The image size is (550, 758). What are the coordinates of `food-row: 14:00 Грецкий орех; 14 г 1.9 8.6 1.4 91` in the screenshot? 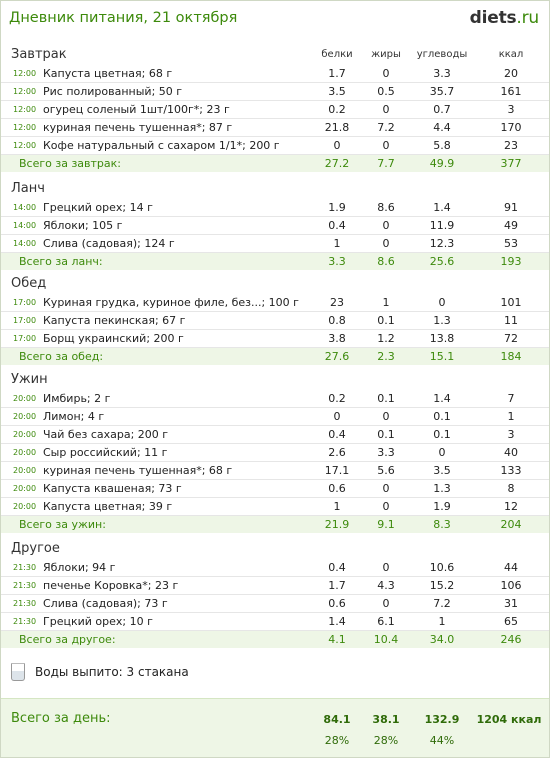 It's located at (275, 208).